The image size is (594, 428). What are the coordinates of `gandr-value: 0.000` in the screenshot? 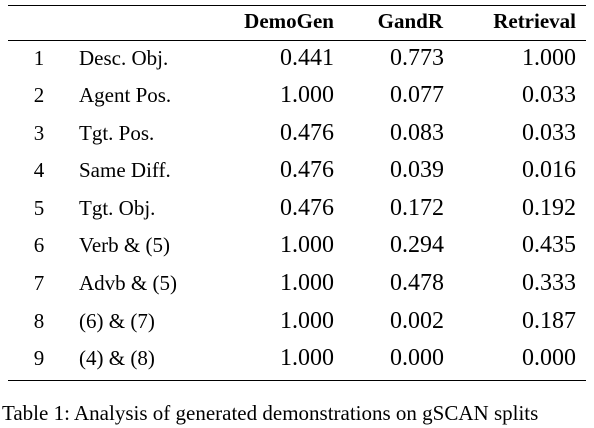 It's located at (417, 358).